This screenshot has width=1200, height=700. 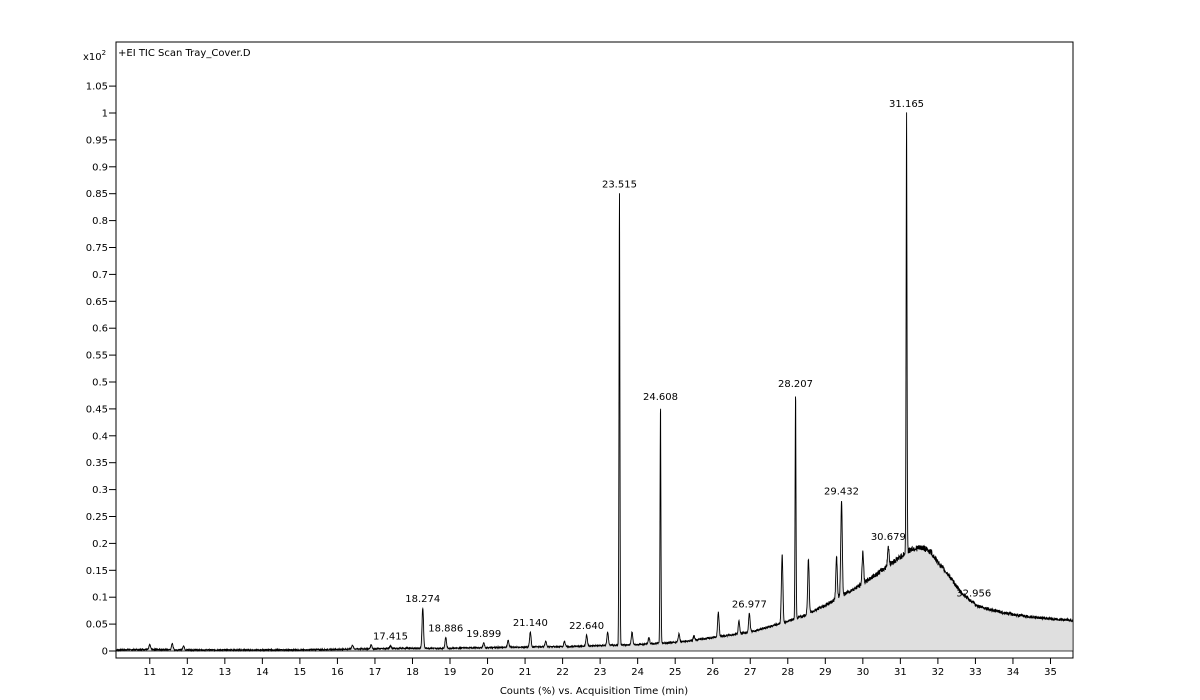 I want to click on y-tick-label: 0.25, so click(x=97, y=517).